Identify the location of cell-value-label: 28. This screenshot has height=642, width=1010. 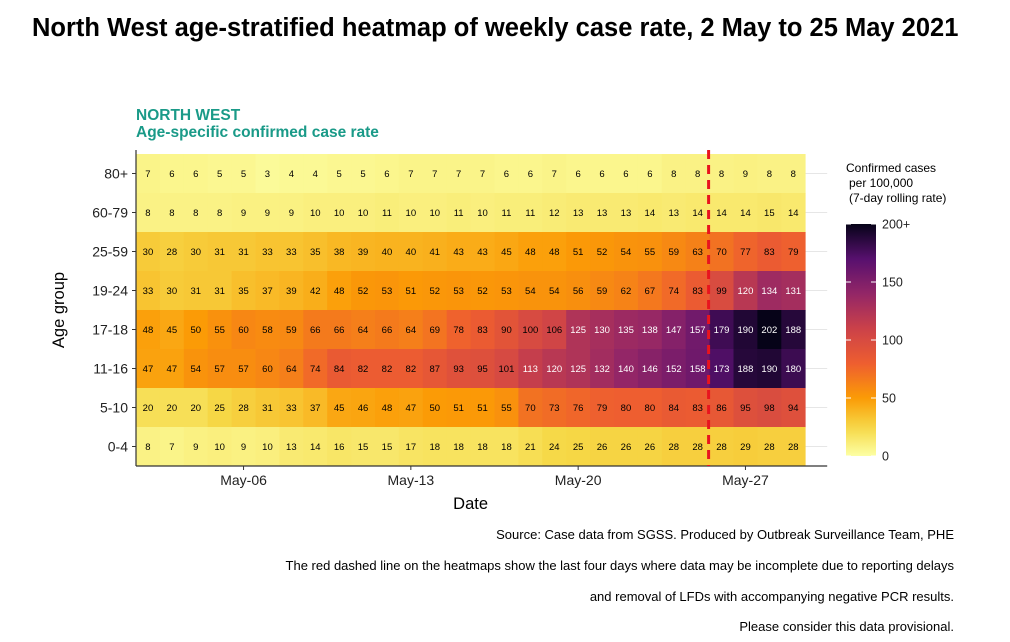
(673, 447).